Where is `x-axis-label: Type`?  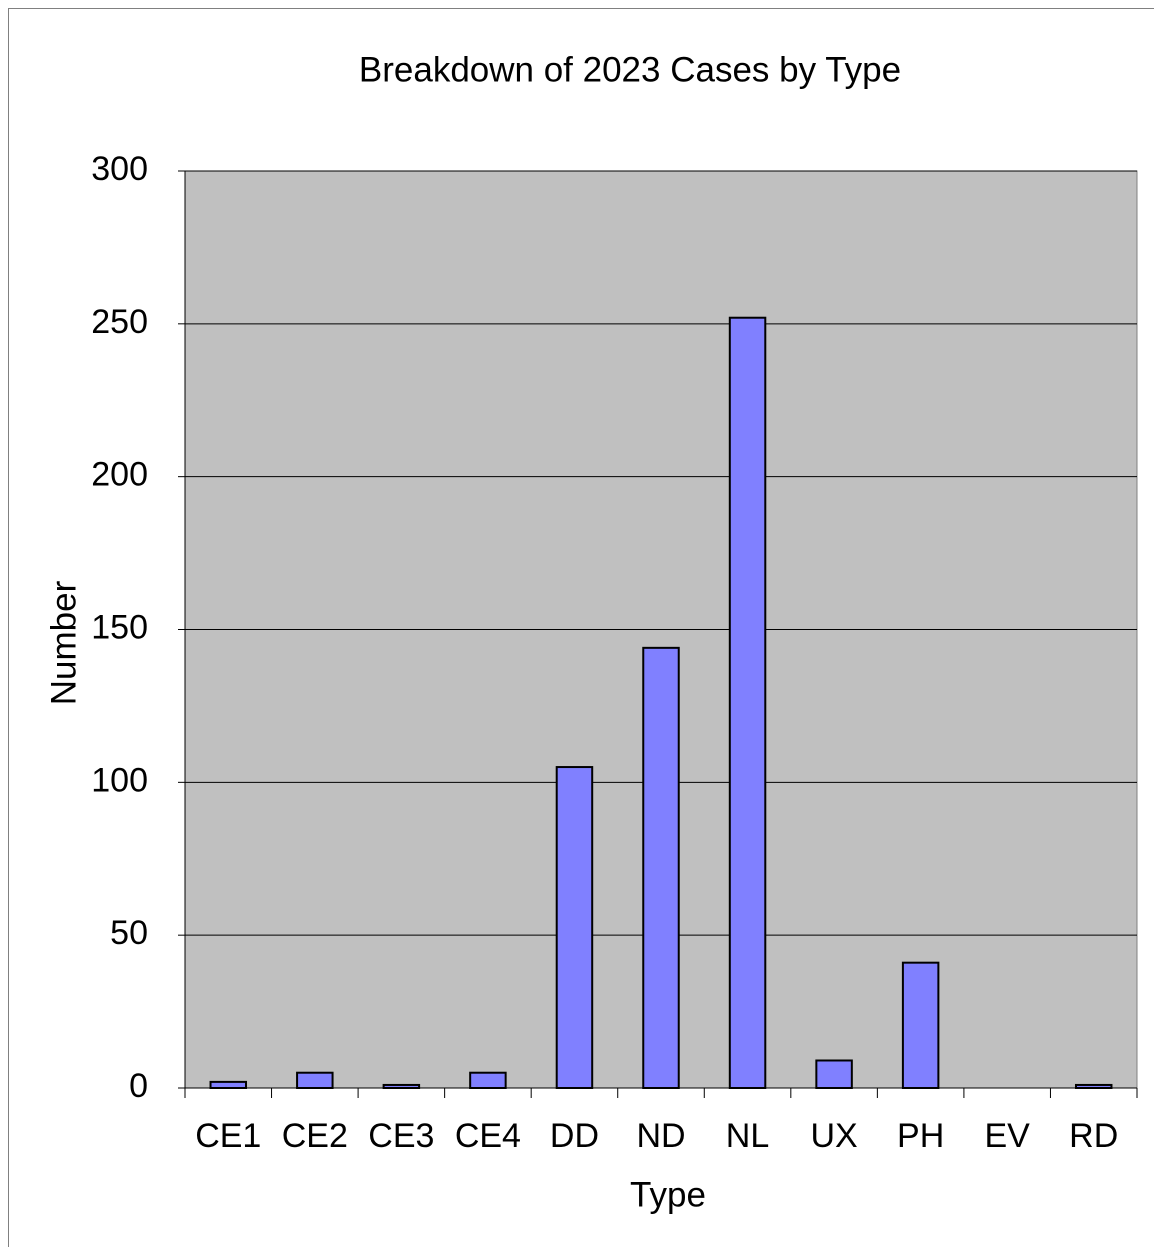 x-axis-label: Type is located at coordinates (668, 1194).